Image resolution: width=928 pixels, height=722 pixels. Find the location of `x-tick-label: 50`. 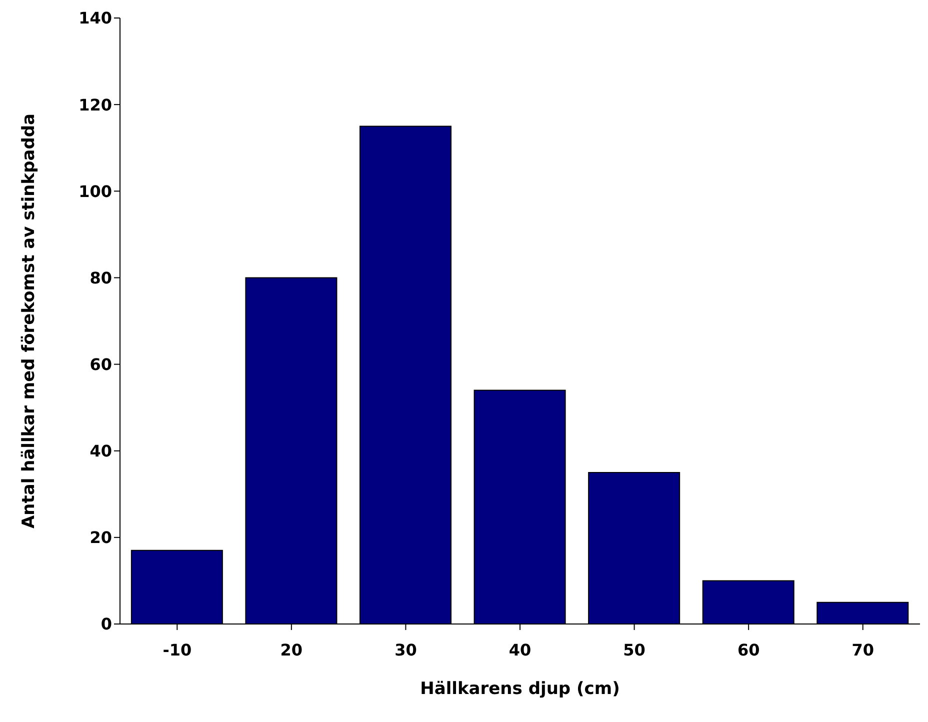

x-tick-label: 50 is located at coordinates (634, 650).